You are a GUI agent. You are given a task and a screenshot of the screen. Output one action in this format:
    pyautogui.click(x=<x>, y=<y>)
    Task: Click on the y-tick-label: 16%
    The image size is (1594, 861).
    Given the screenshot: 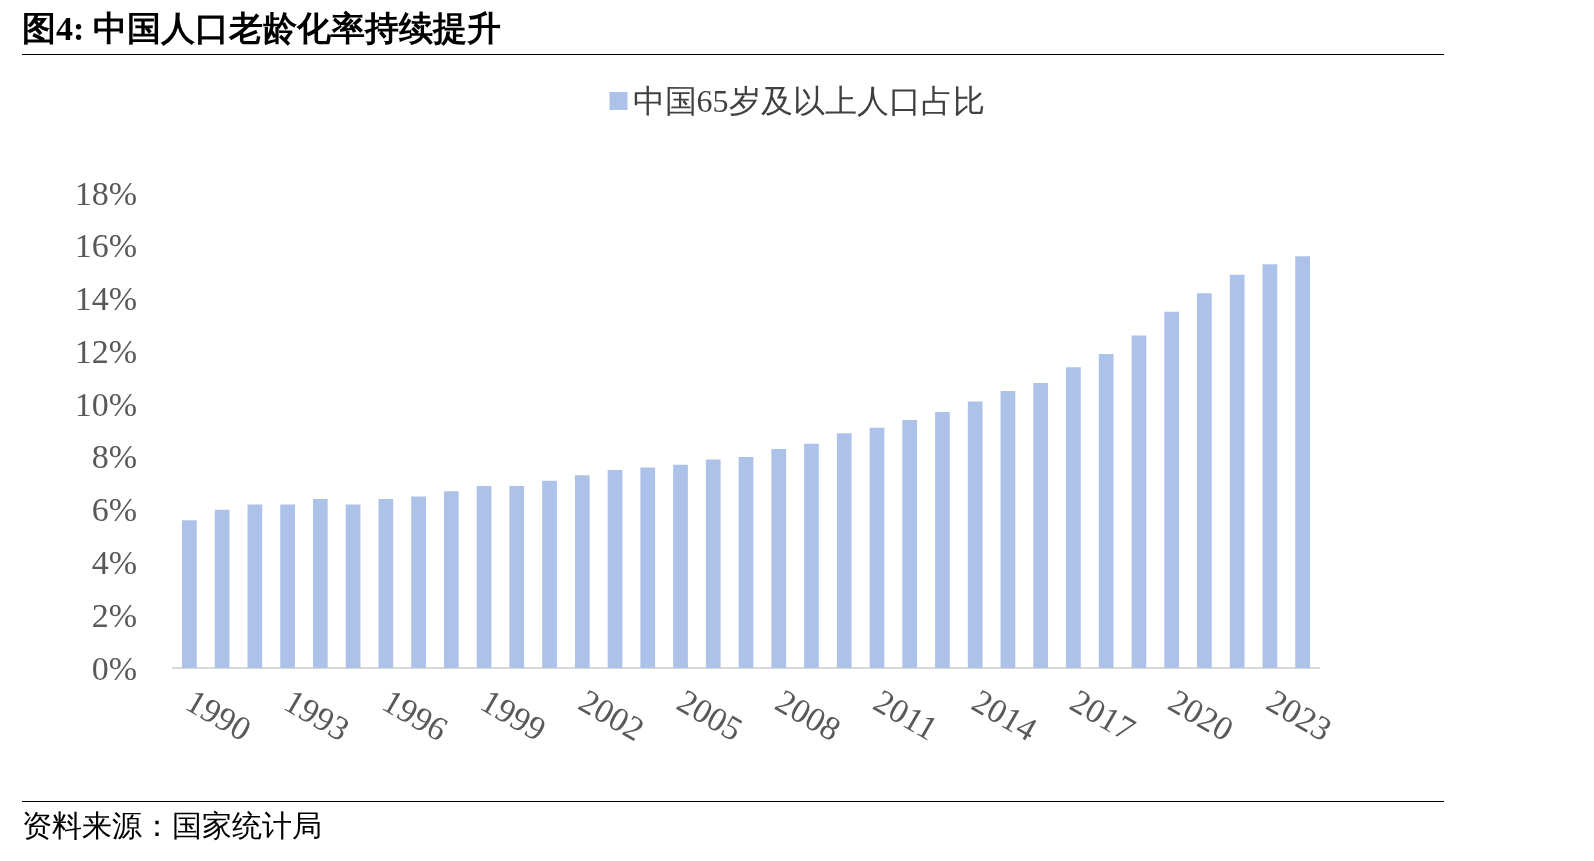 What is the action you would take?
    pyautogui.click(x=105, y=246)
    